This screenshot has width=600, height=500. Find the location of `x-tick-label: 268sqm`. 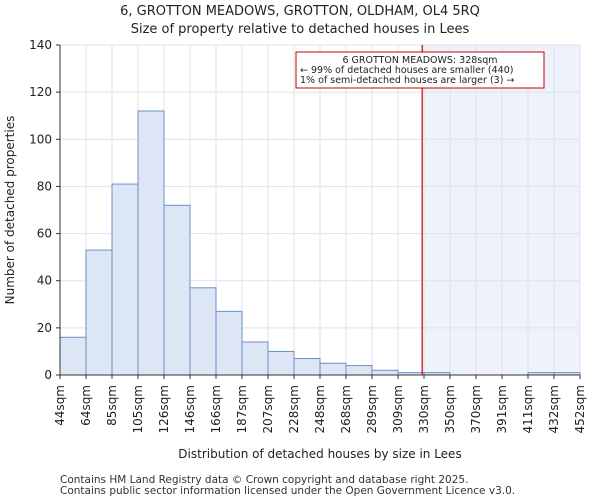

x-tick-label: 268sqm is located at coordinates (346, 409).